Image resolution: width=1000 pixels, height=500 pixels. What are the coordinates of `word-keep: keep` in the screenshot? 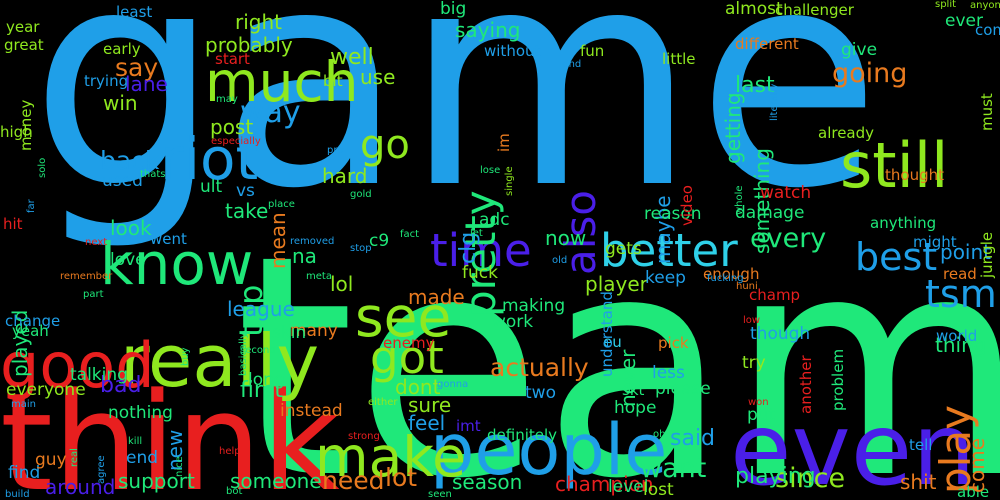 It's located at (665, 278).